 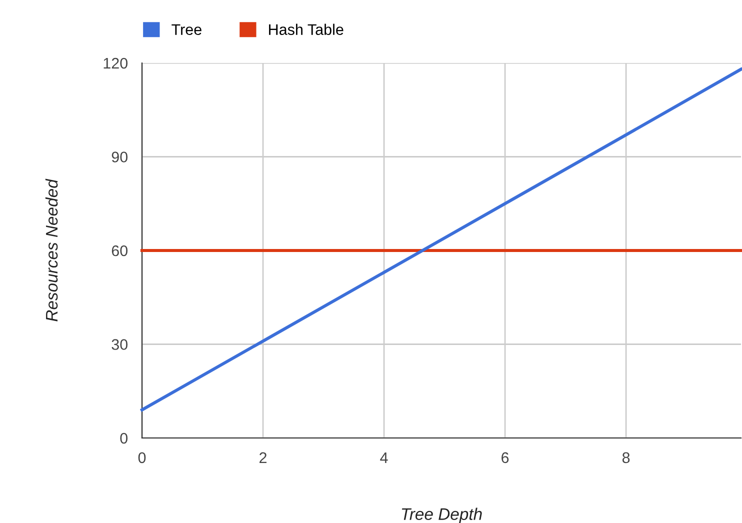 What do you see at coordinates (120, 250) in the screenshot?
I see `y-tick-label: 60` at bounding box center [120, 250].